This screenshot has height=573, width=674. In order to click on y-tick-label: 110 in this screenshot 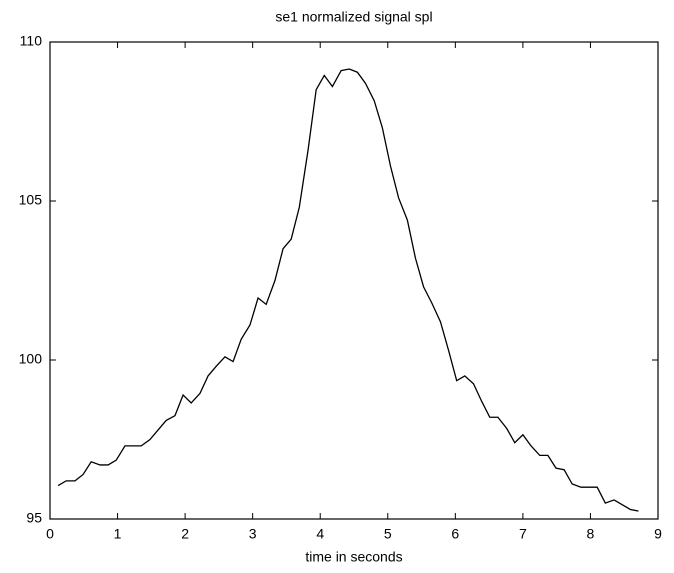, I will do `click(31, 41)`.